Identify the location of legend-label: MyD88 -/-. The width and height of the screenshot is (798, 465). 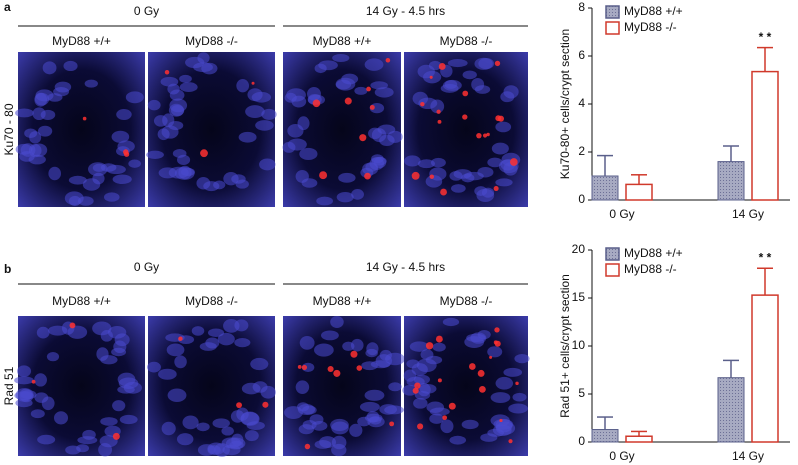
(650, 27).